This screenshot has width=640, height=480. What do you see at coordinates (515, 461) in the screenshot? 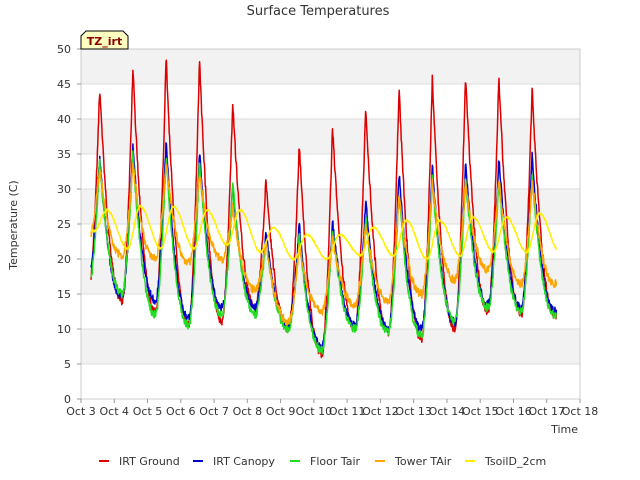
I see `legend-label: TsoilD_2cm` at bounding box center [515, 461].